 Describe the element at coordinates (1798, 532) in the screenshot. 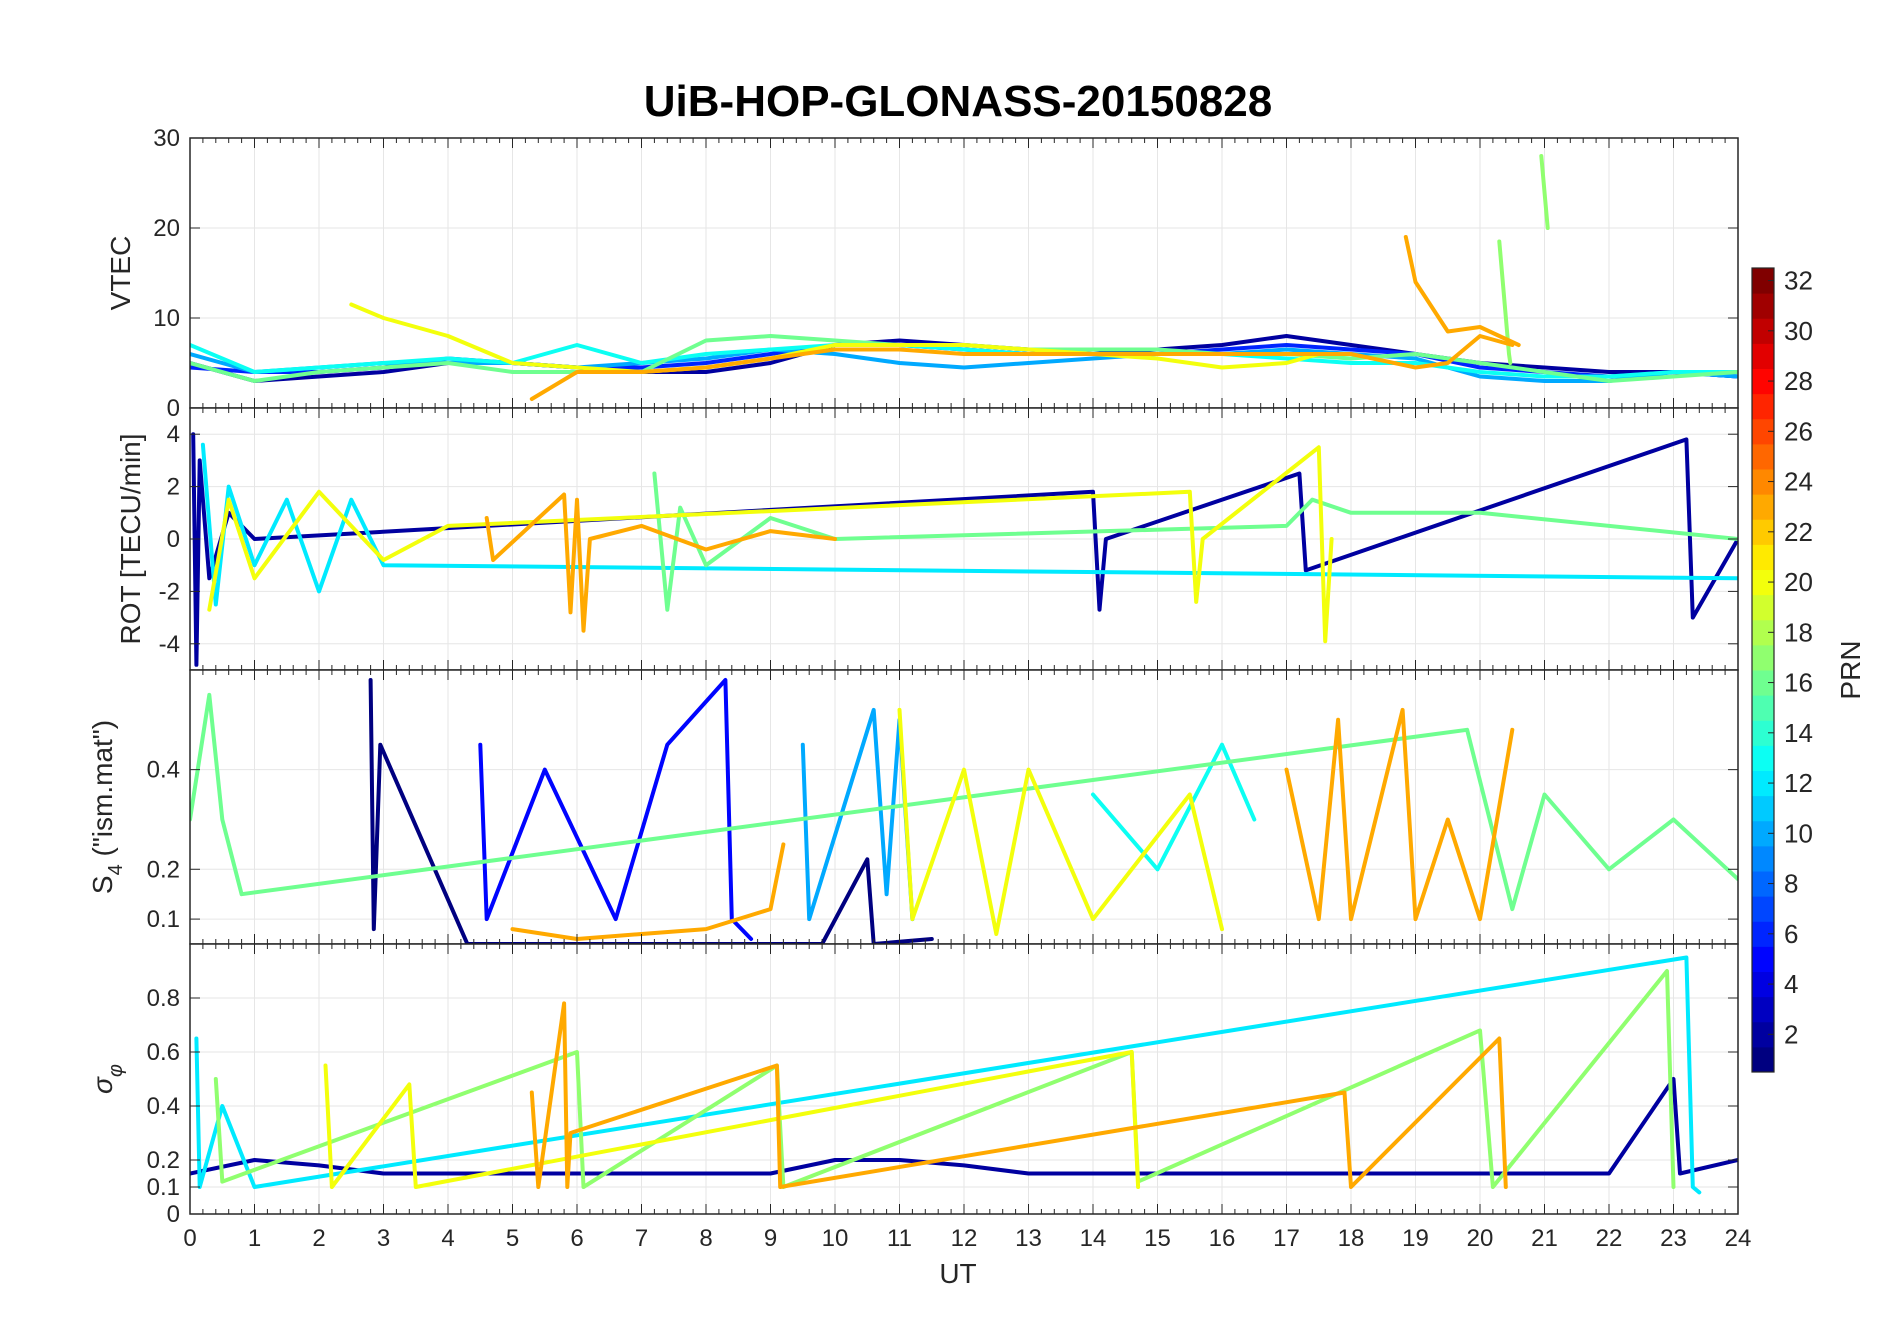

I see `colorbar-tick-label: 22` at that location.